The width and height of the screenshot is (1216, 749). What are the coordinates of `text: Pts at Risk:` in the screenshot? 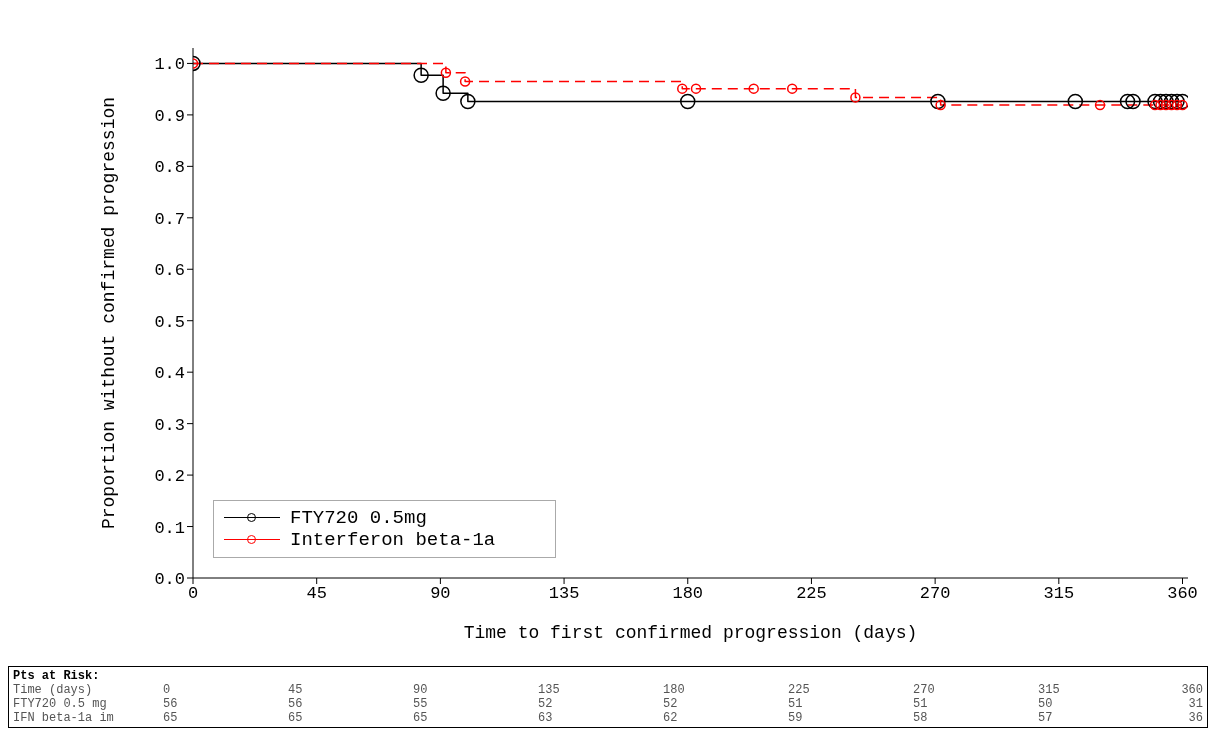 It's located at (57, 676).